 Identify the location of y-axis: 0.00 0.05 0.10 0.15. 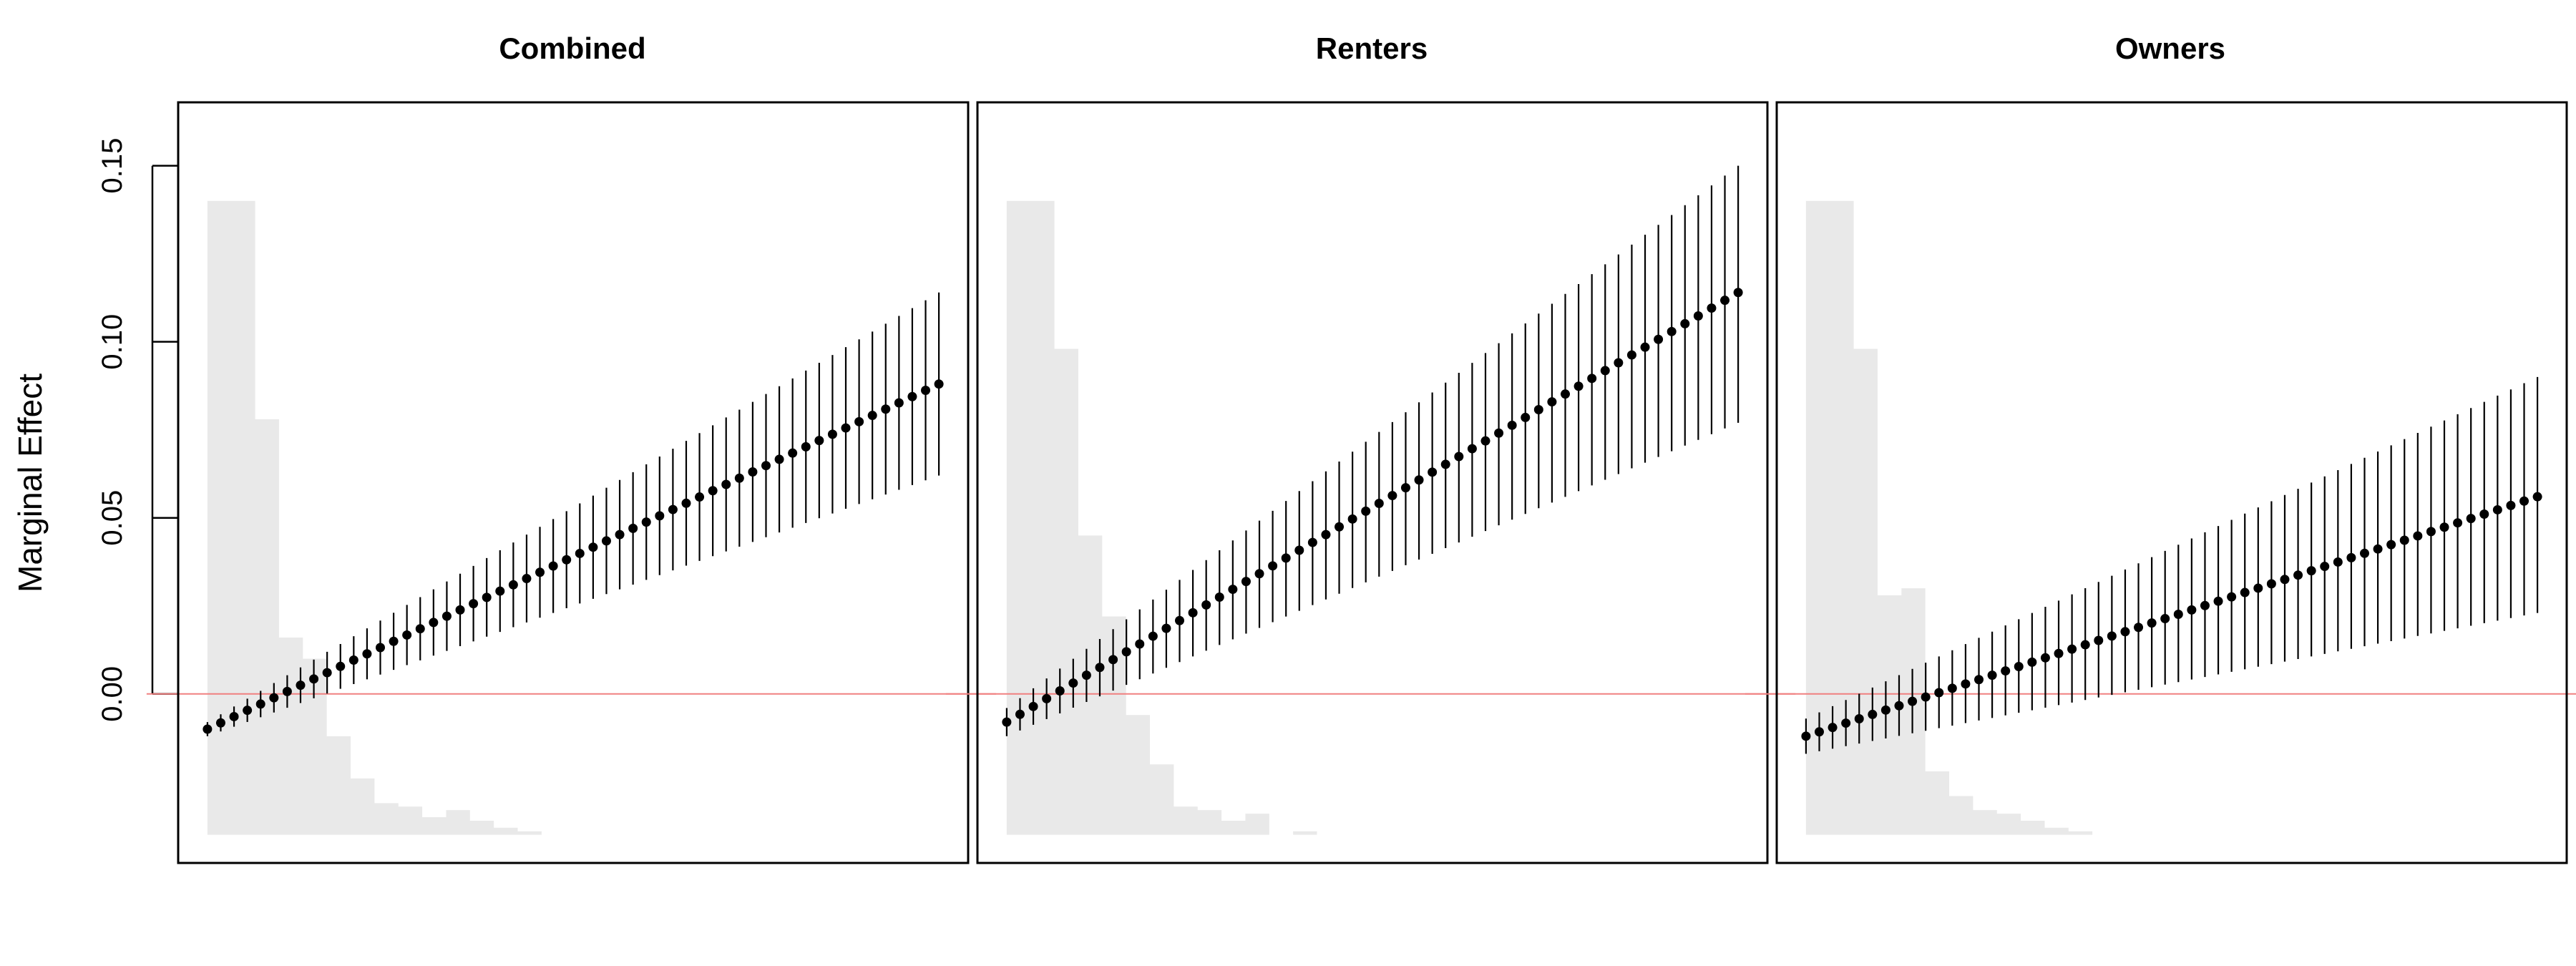
(137, 430).